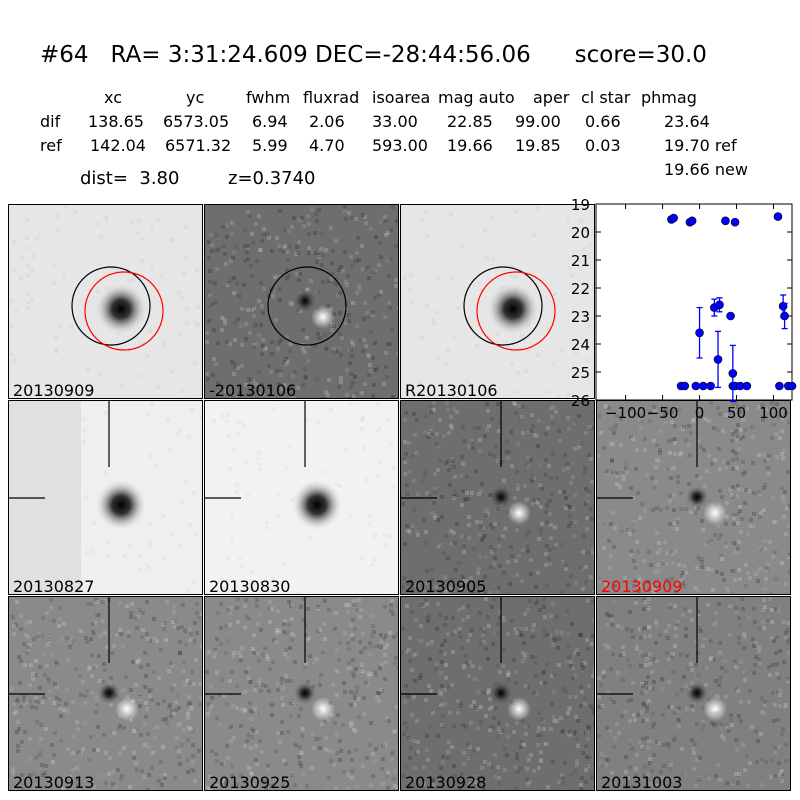 The height and width of the screenshot is (800, 800). What do you see at coordinates (603, 145) in the screenshot?
I see `table-cell: 0.03` at bounding box center [603, 145].